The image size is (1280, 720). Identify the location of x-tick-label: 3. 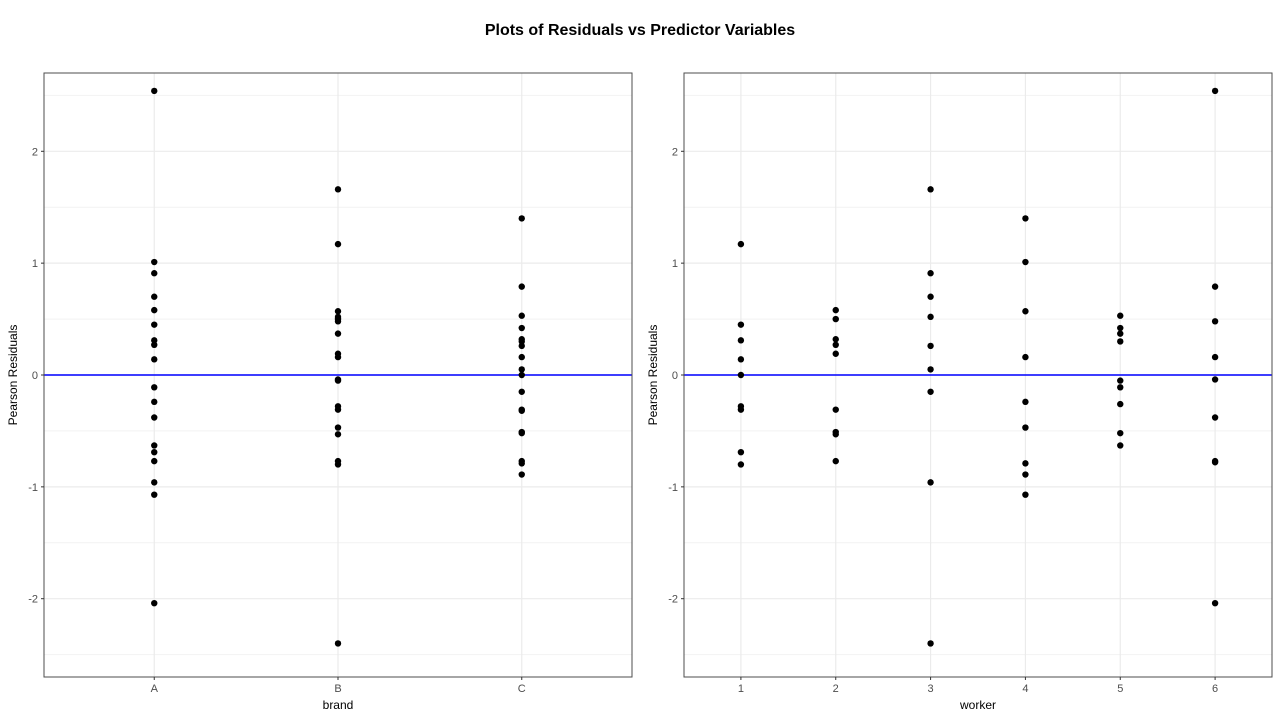
(931, 689).